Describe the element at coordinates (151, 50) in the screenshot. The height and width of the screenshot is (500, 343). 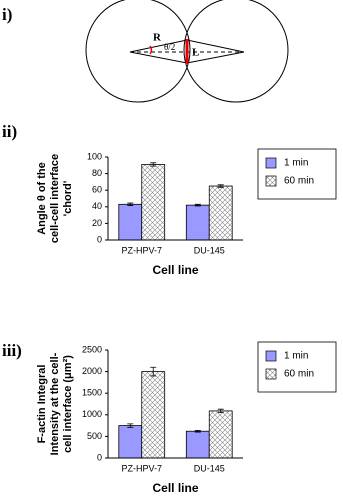
I see `angle-arc` at that location.